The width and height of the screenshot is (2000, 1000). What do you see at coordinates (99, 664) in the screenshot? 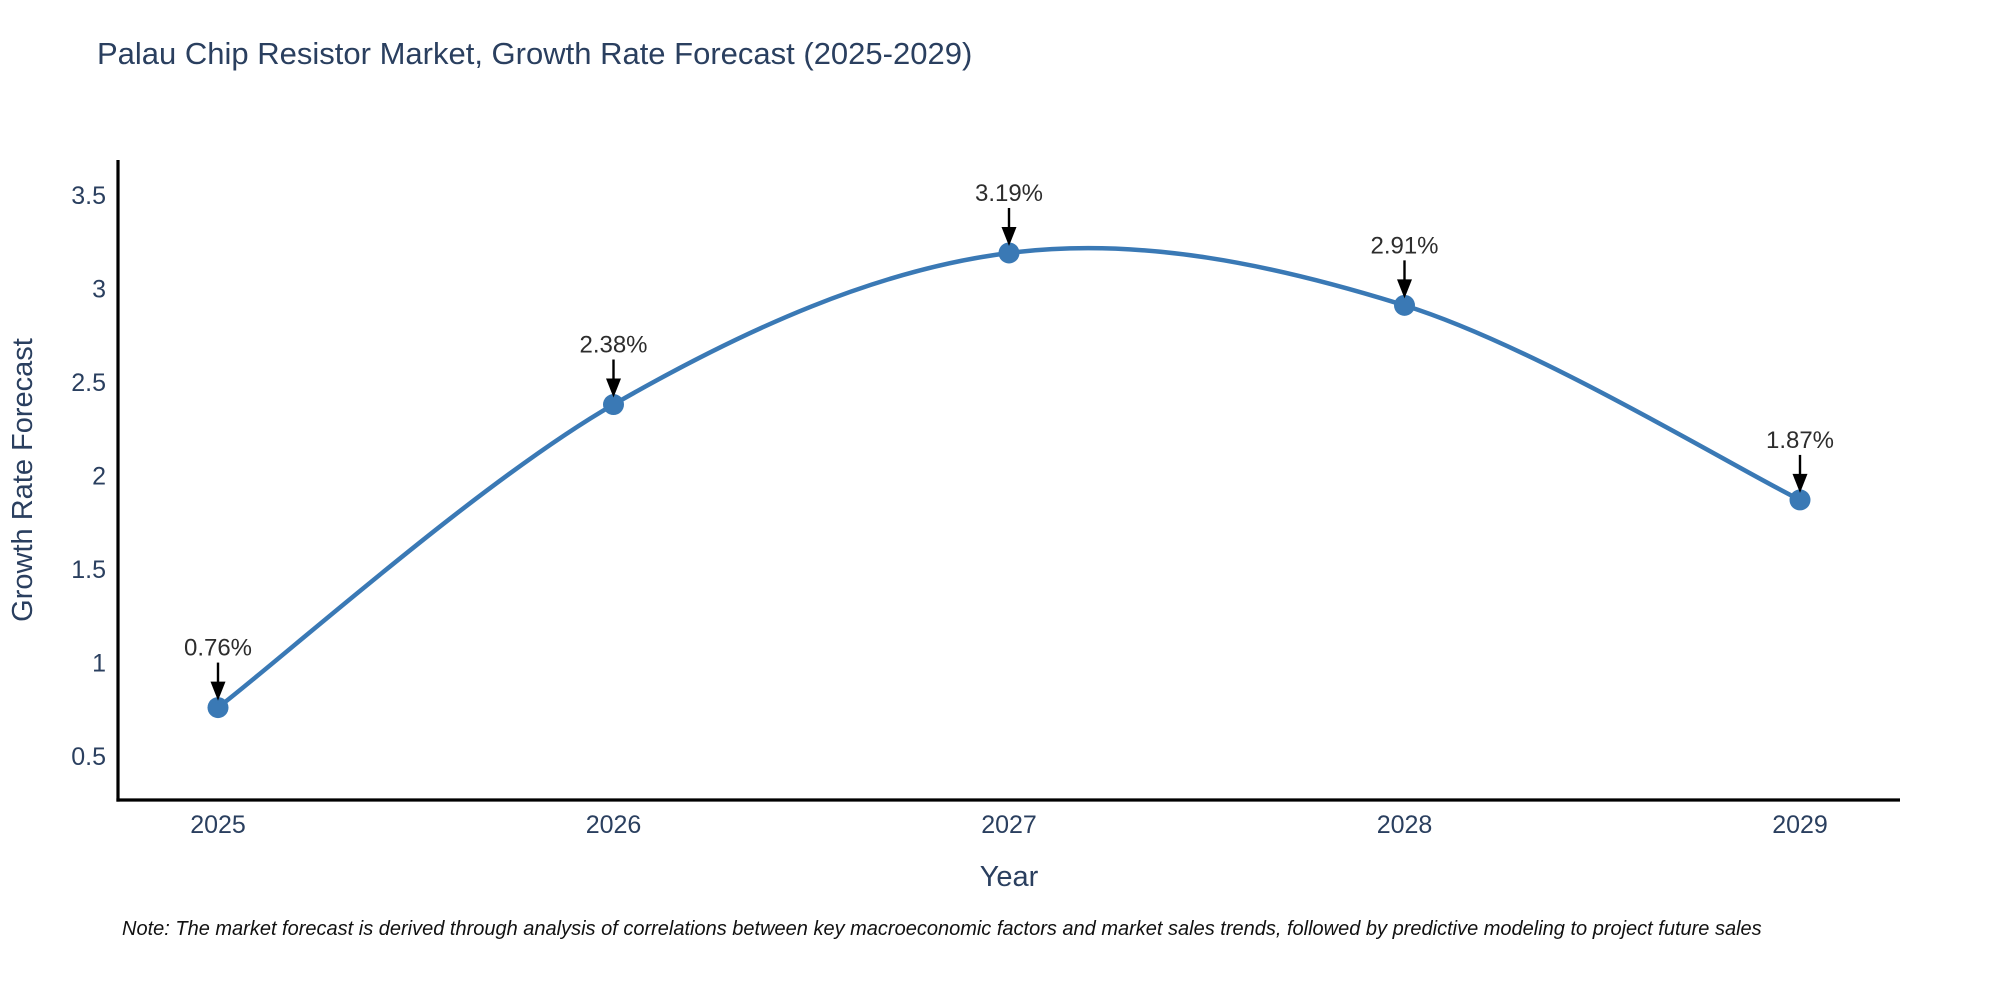
I see `y-tick-label: 1` at bounding box center [99, 664].